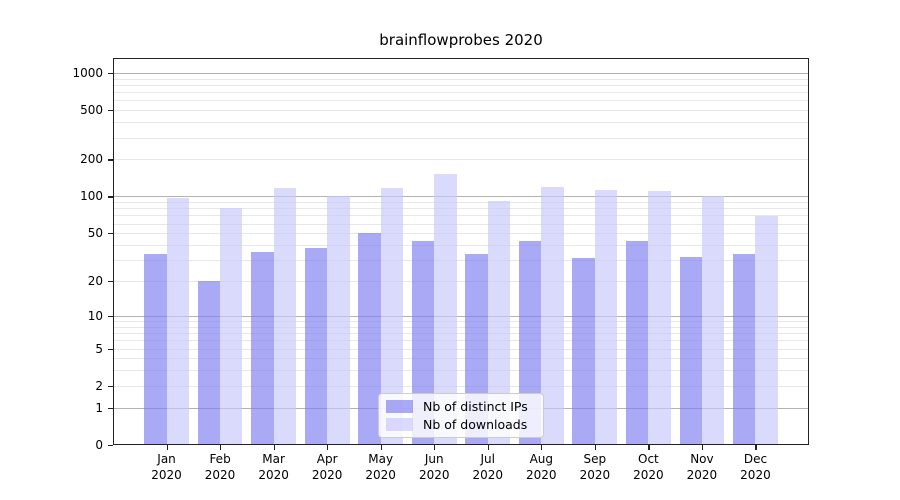 This screenshot has height=500, width=900. I want to click on y-tick-label-10: 10, so click(95, 315).